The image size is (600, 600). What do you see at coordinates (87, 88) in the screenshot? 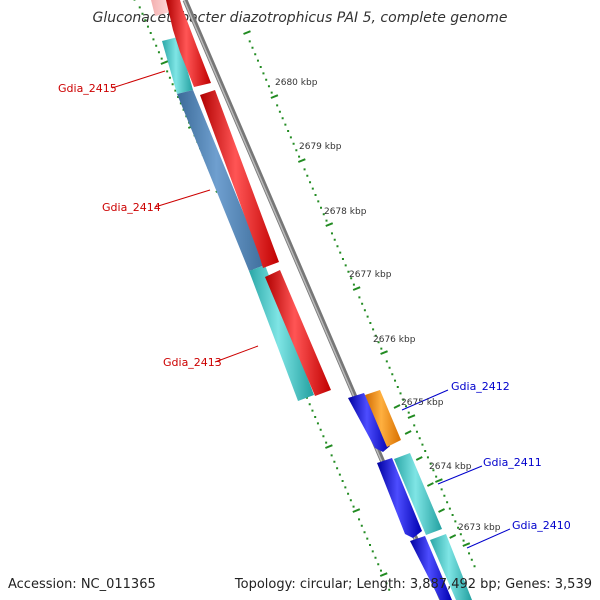
I see `gene-label-gdia-2415: Gdia_2415` at bounding box center [87, 88].